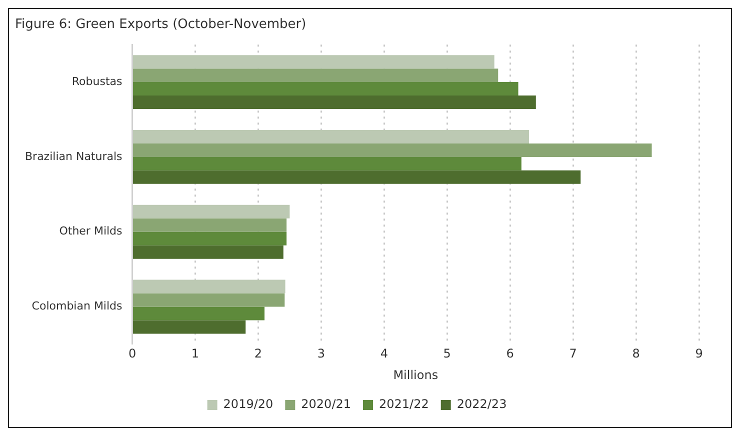 The height and width of the screenshot is (436, 740). I want to click on x-tick-label: 2, so click(258, 353).